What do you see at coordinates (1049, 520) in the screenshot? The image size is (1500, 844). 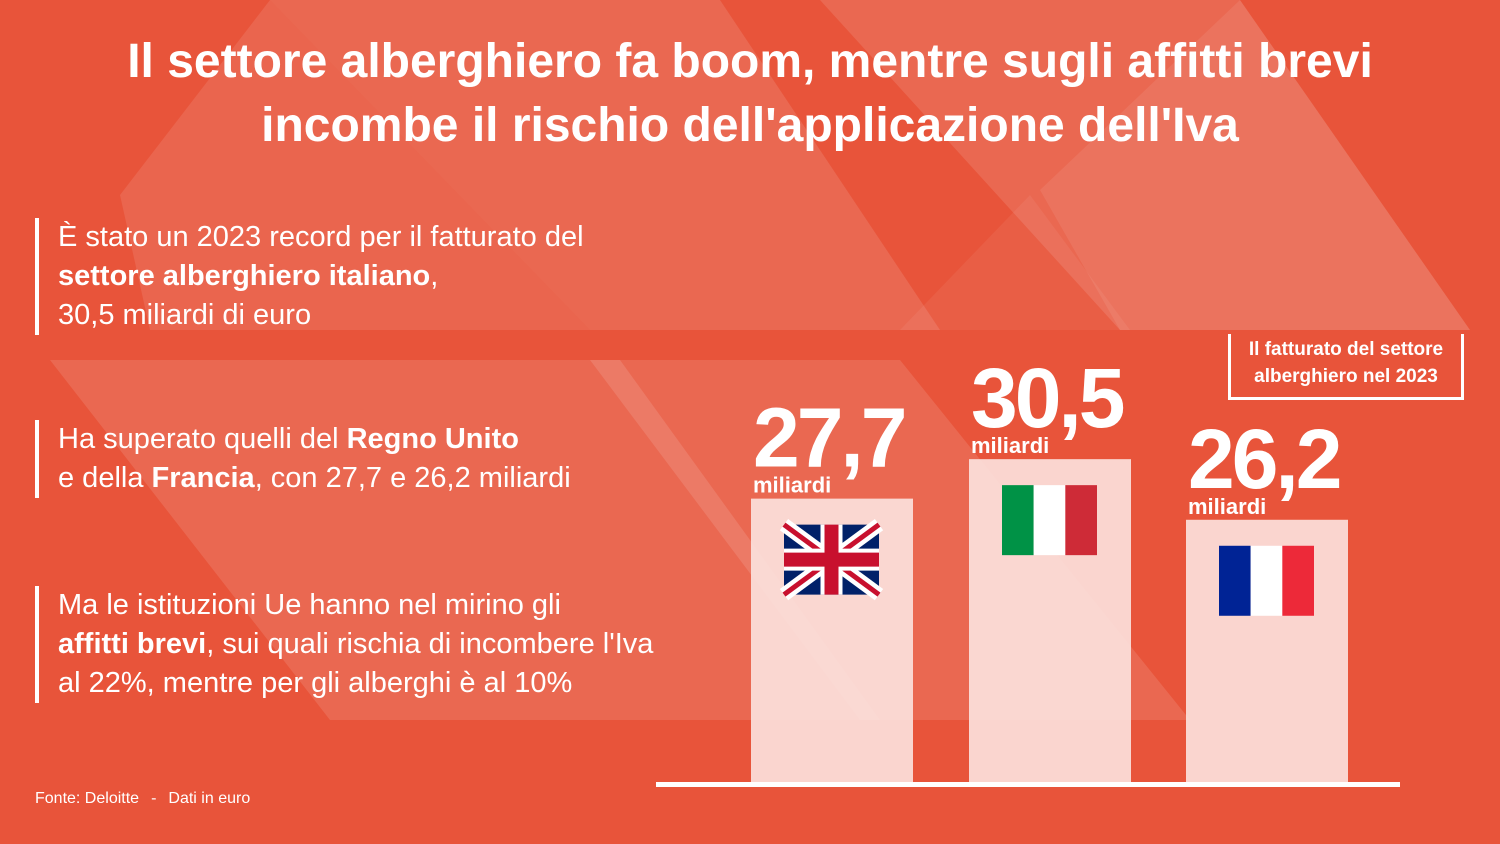 I see `italy-flag-icon` at bounding box center [1049, 520].